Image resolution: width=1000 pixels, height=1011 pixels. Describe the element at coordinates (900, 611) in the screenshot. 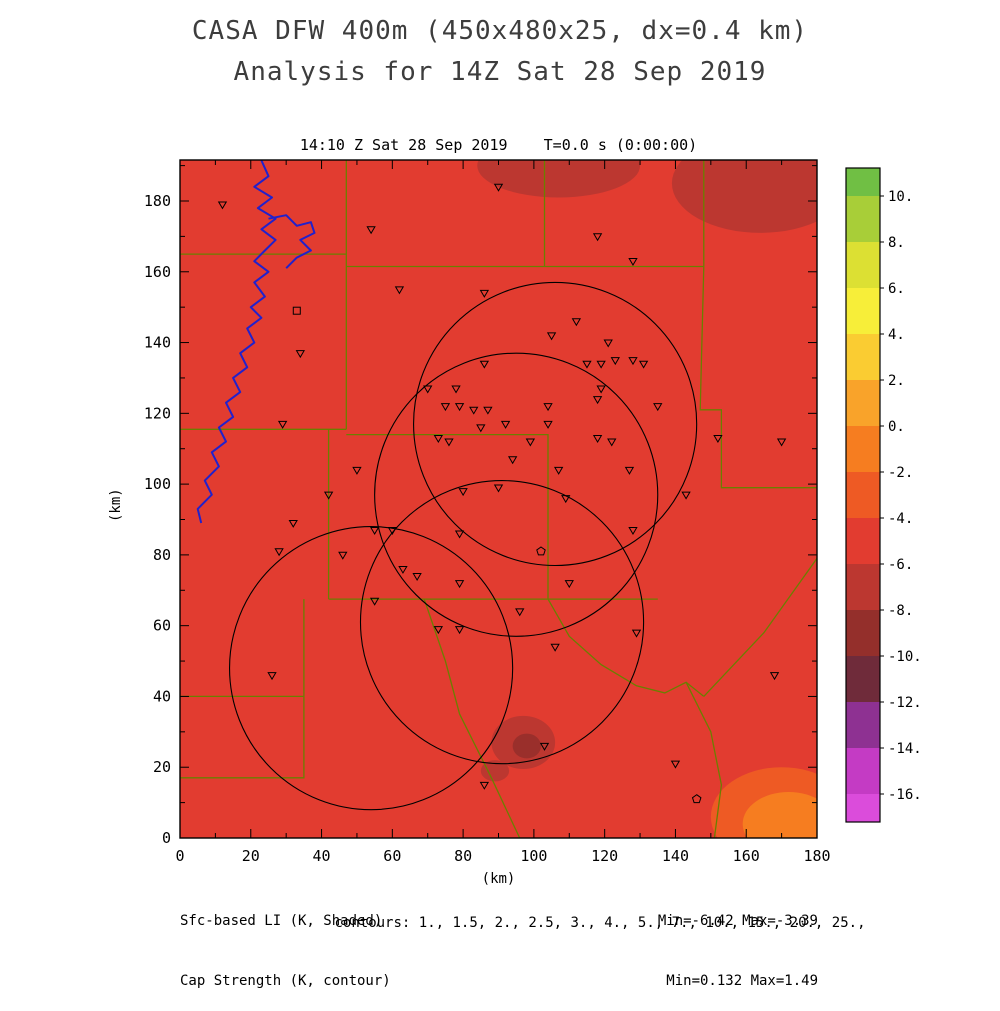

I see `colorbar-label: -8.` at that location.